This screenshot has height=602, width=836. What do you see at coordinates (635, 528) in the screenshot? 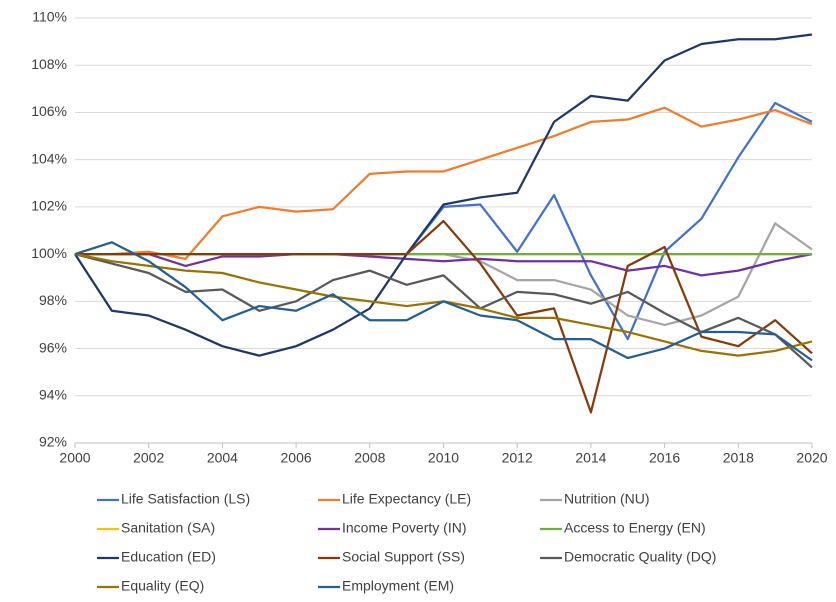
I see `legend-label: Access to Energy (EN)` at bounding box center [635, 528].